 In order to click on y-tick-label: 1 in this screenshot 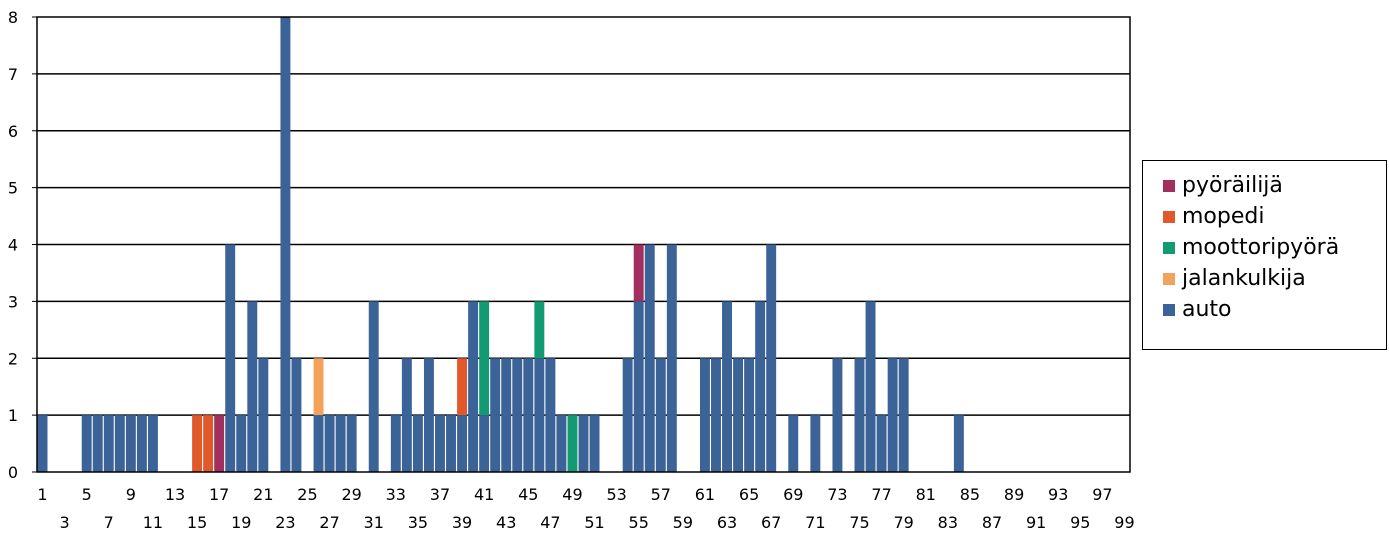, I will do `click(13, 415)`.